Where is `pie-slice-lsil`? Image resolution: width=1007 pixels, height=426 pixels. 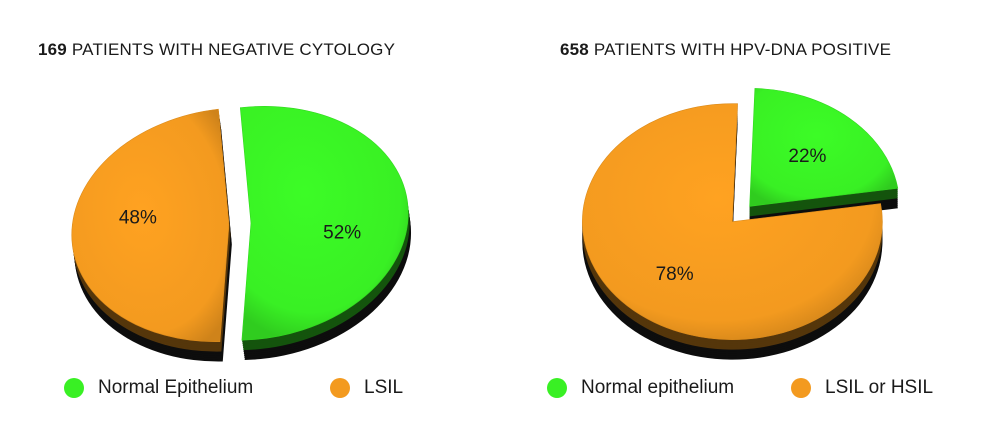
pie-slice-lsil is located at coordinates (150, 225).